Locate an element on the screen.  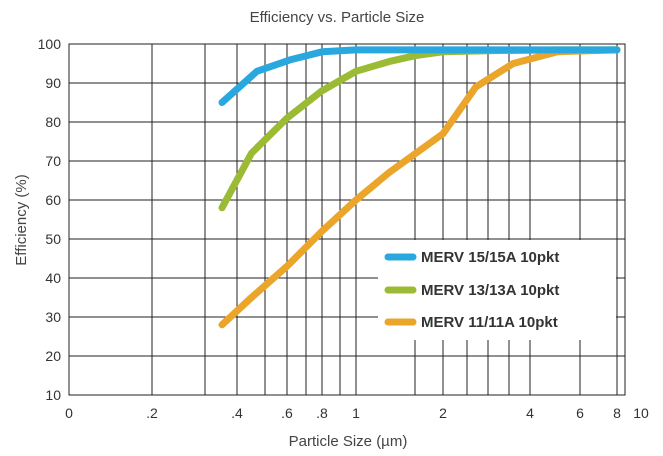
x-axis-ticks: 0 .2 .4 .6 .8 1 2 4 6 8 10 is located at coordinates (357, 413).